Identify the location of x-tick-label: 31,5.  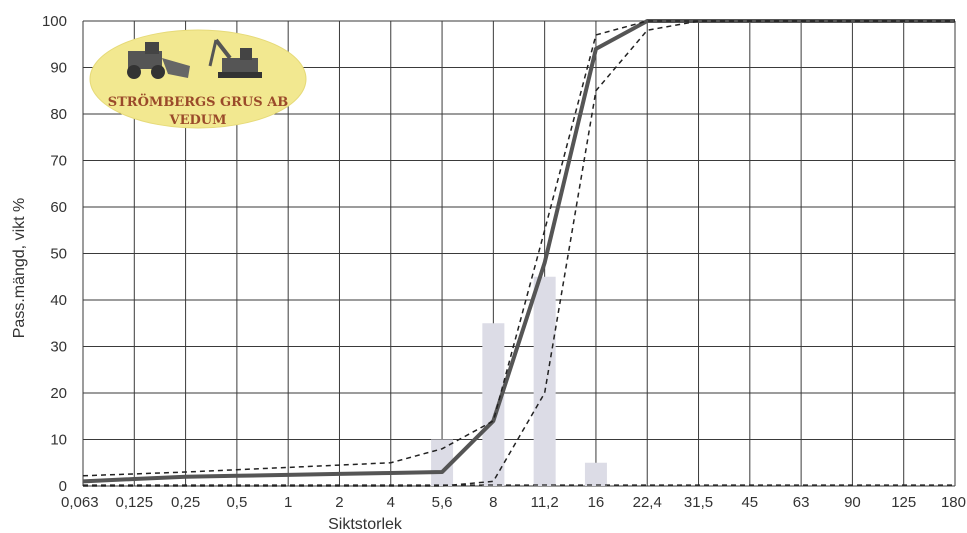
(698, 502).